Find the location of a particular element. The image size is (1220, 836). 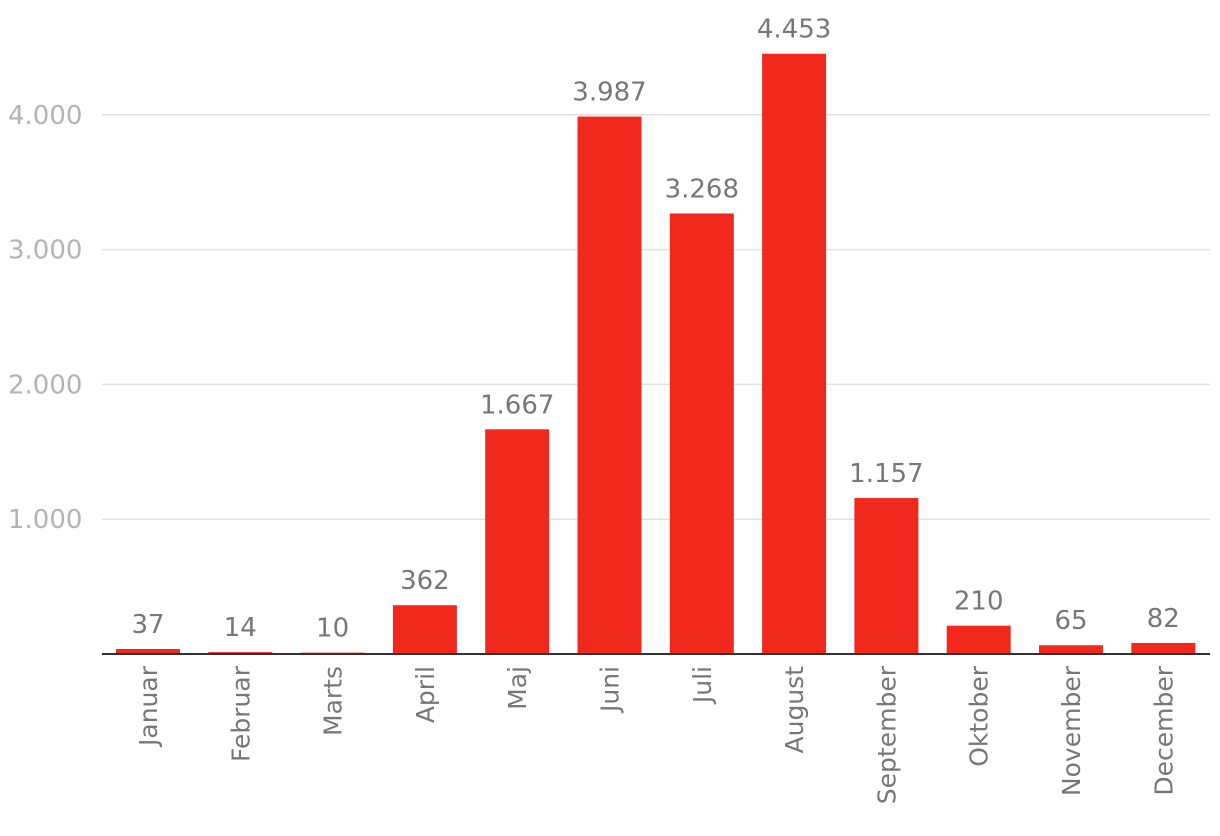

data-label-december: 82 is located at coordinates (1163, 619).